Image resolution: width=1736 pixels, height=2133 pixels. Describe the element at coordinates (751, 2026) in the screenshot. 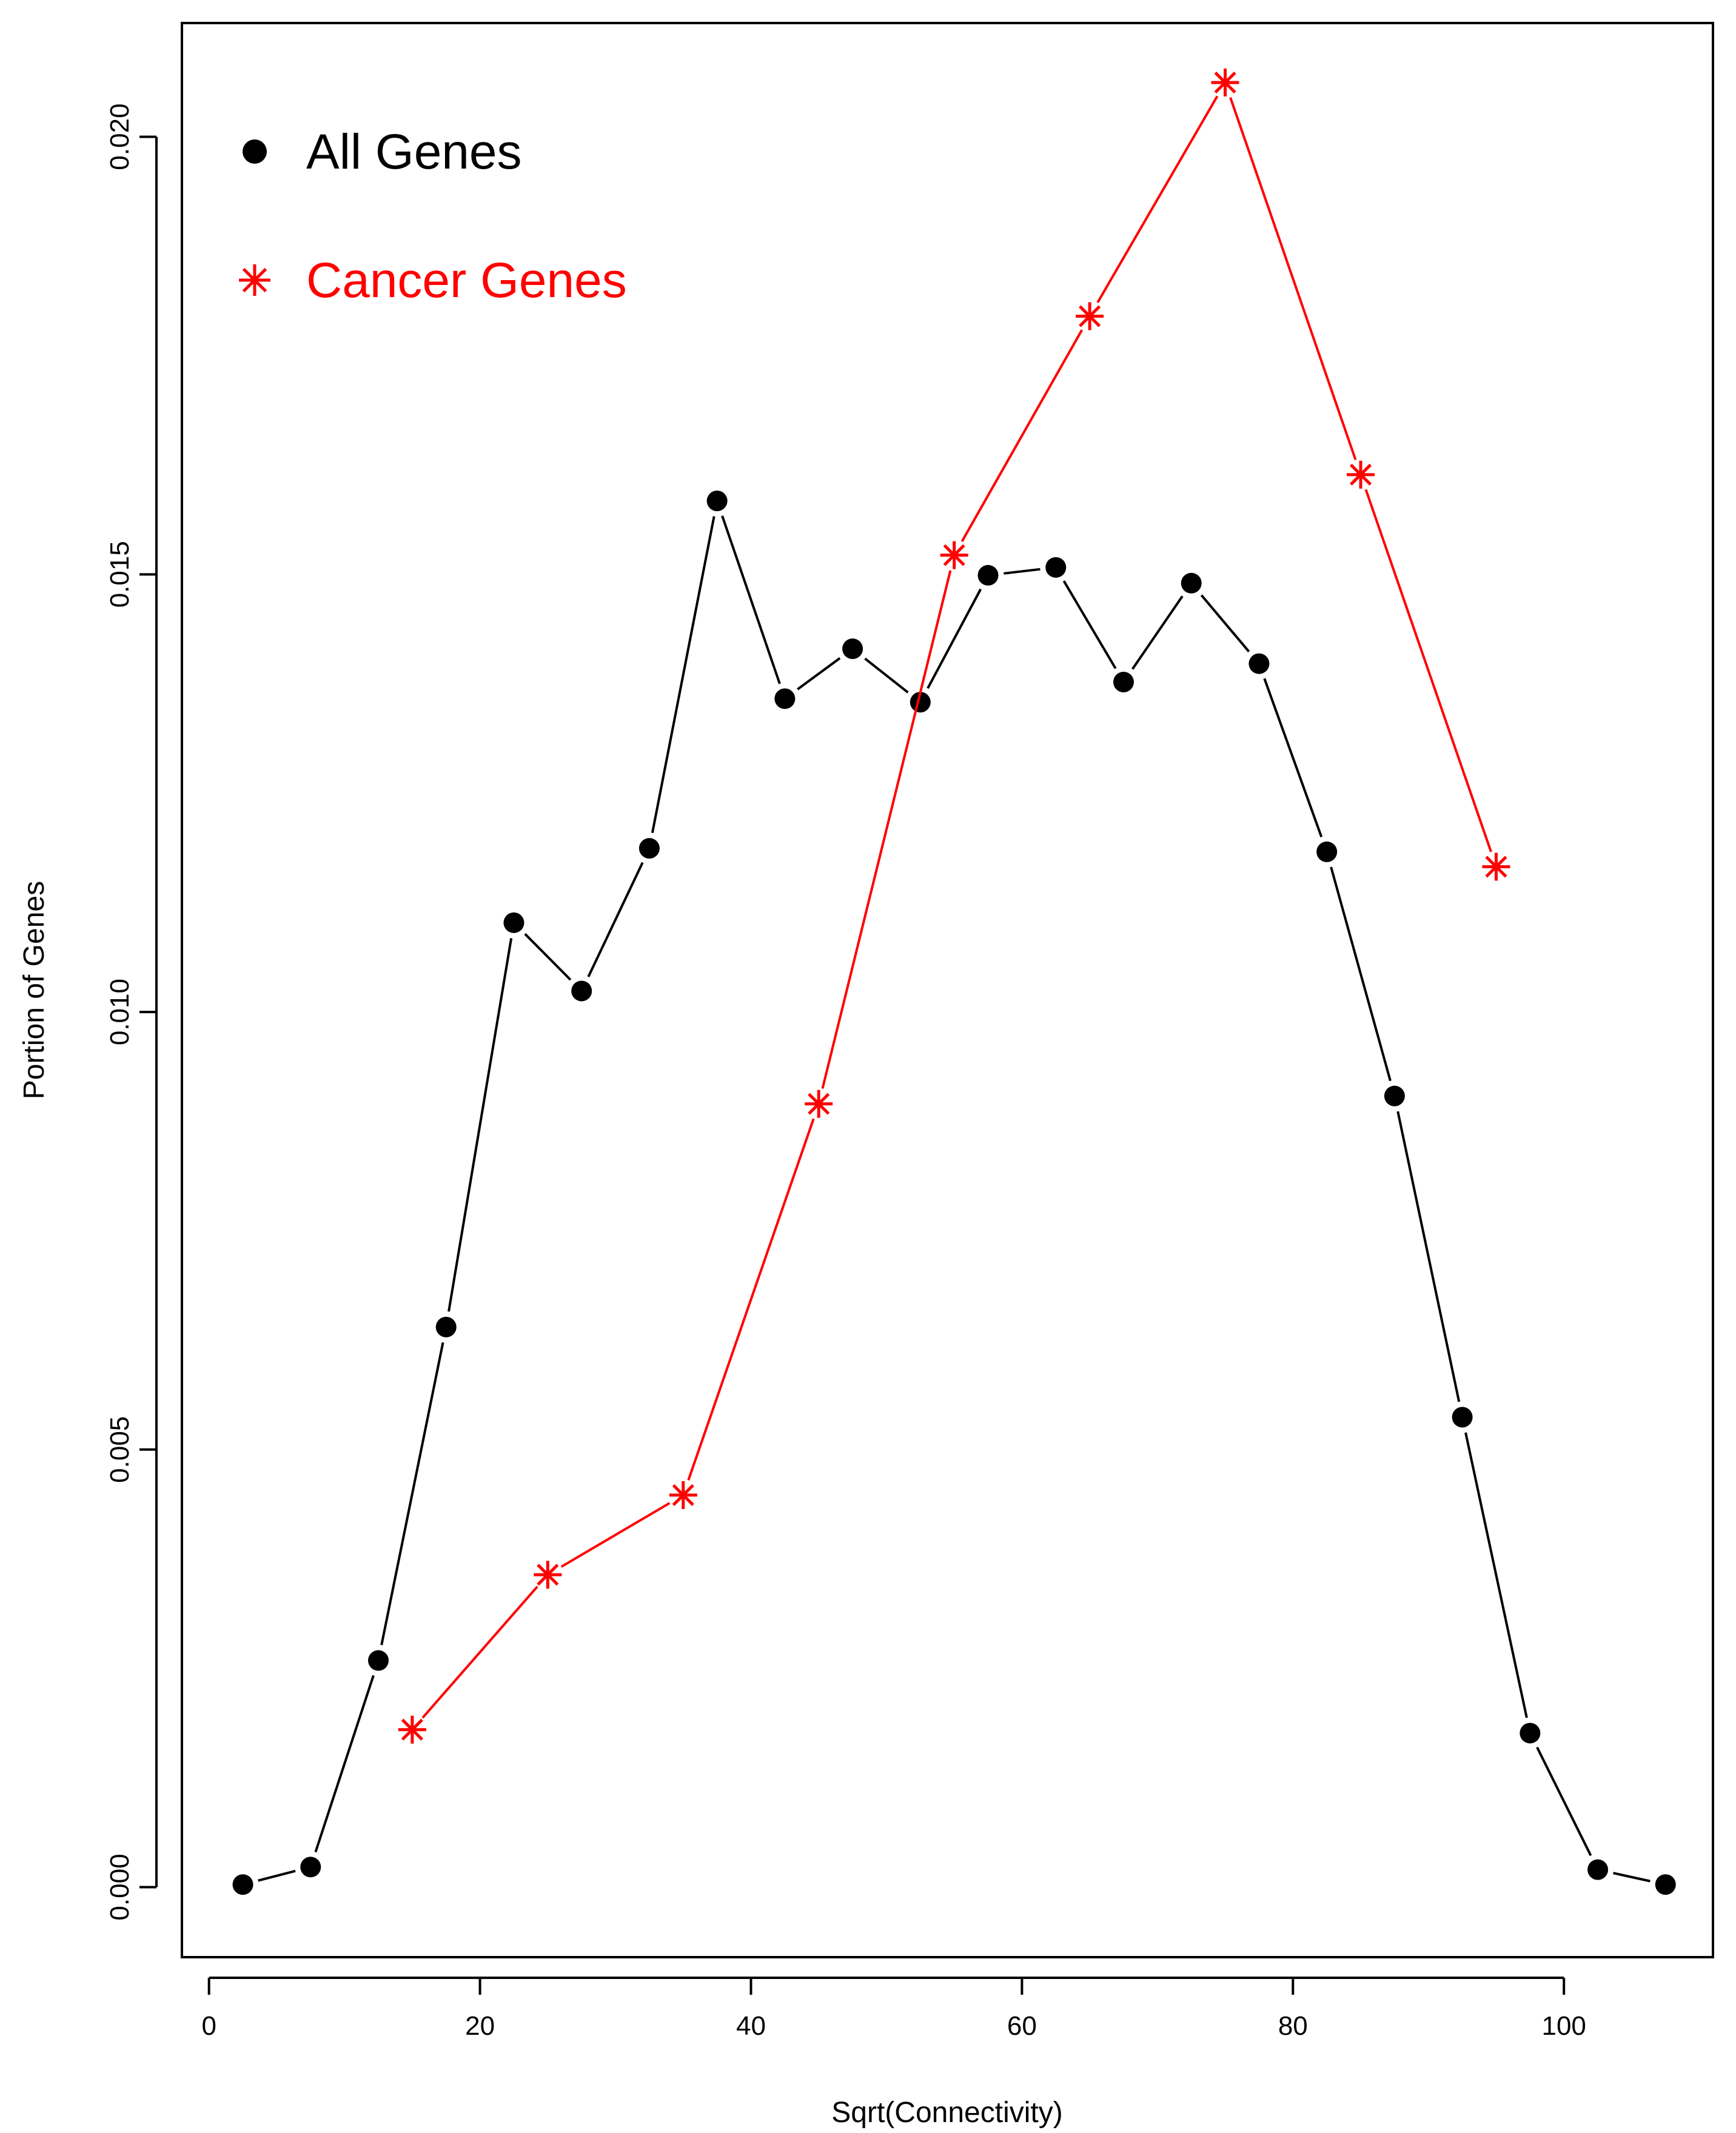

I see `x-tick-label: 40` at that location.